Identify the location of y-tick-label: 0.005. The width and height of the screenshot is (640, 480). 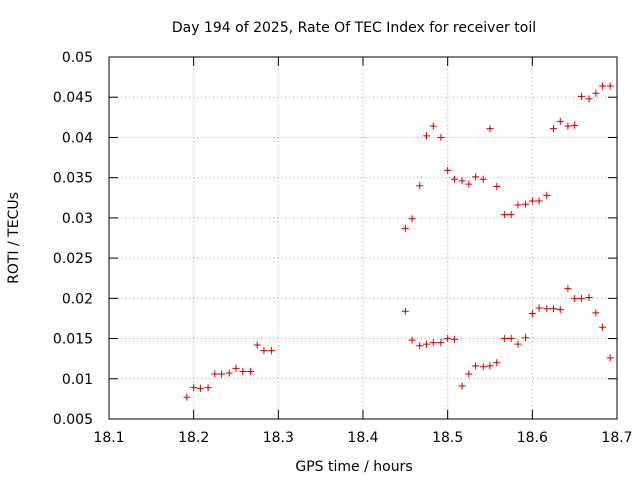
(73, 420).